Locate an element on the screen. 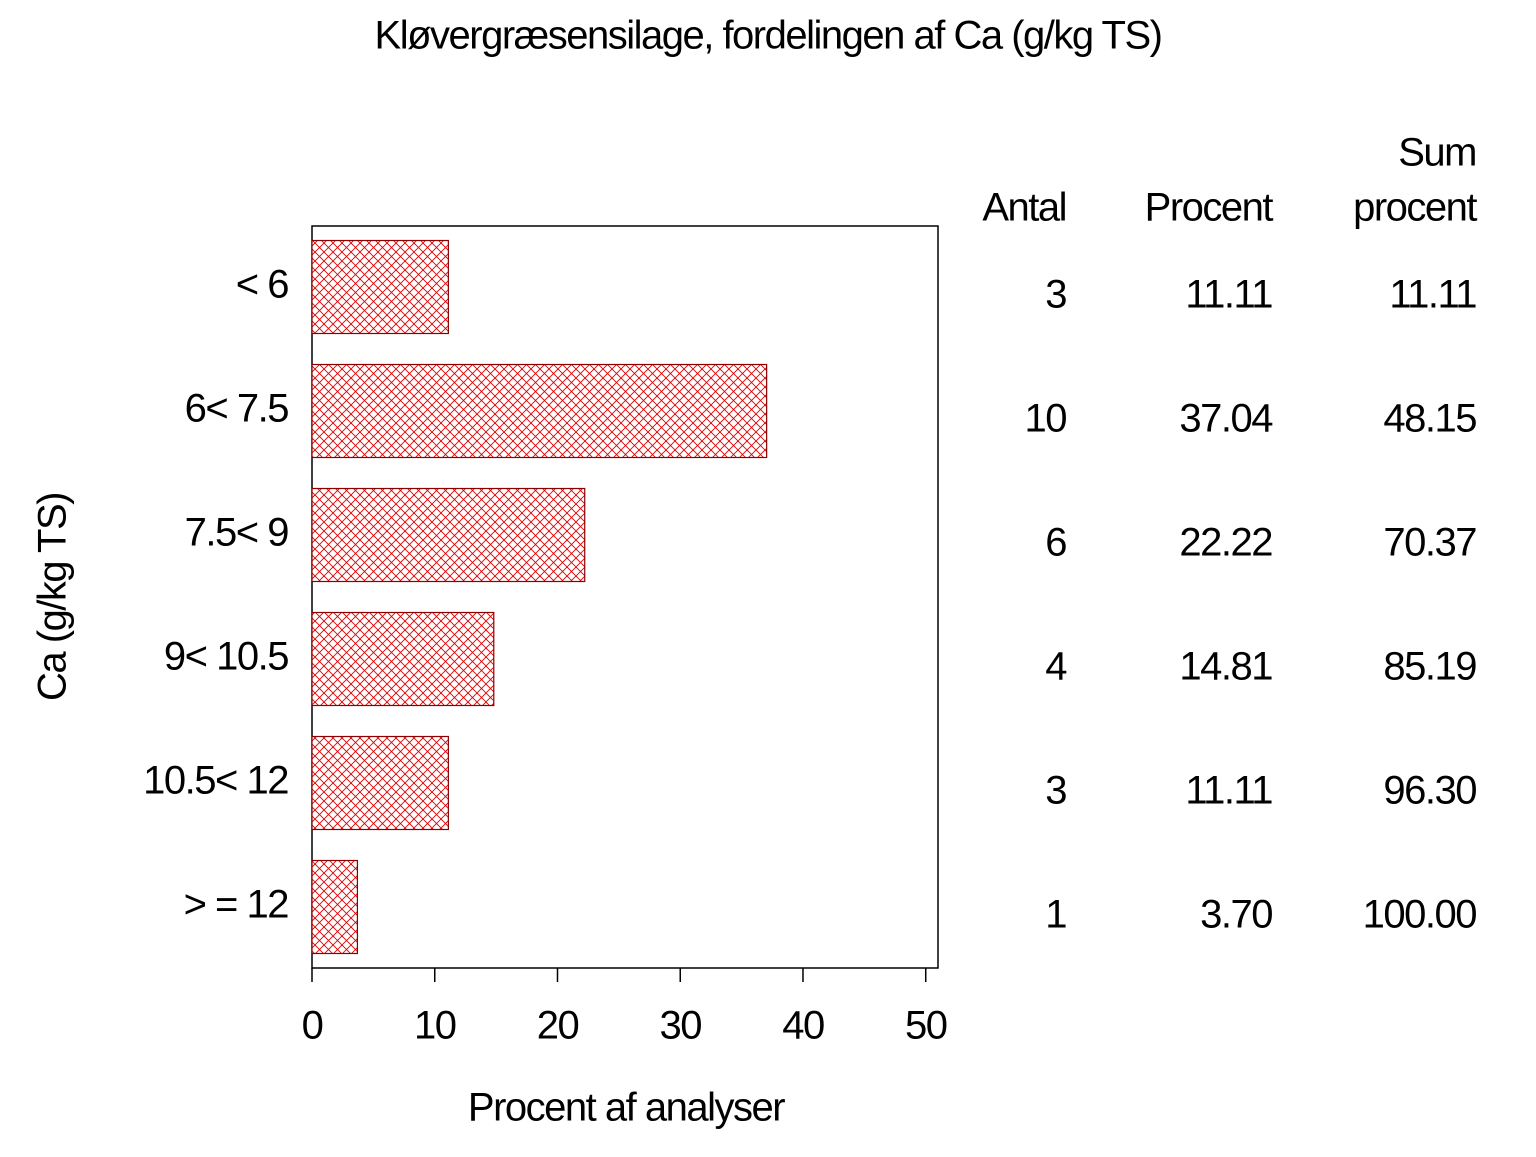 The height and width of the screenshot is (1157, 1536). x-axis-label: Procent af analyser is located at coordinates (626, 1108).